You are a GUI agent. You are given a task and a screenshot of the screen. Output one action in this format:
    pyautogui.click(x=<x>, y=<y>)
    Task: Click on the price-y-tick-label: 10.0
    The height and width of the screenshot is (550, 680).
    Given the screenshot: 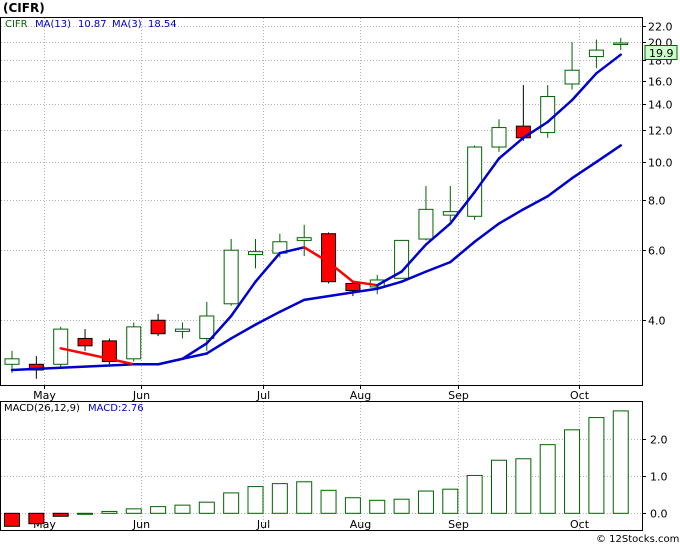 What is the action you would take?
    pyautogui.click(x=660, y=163)
    